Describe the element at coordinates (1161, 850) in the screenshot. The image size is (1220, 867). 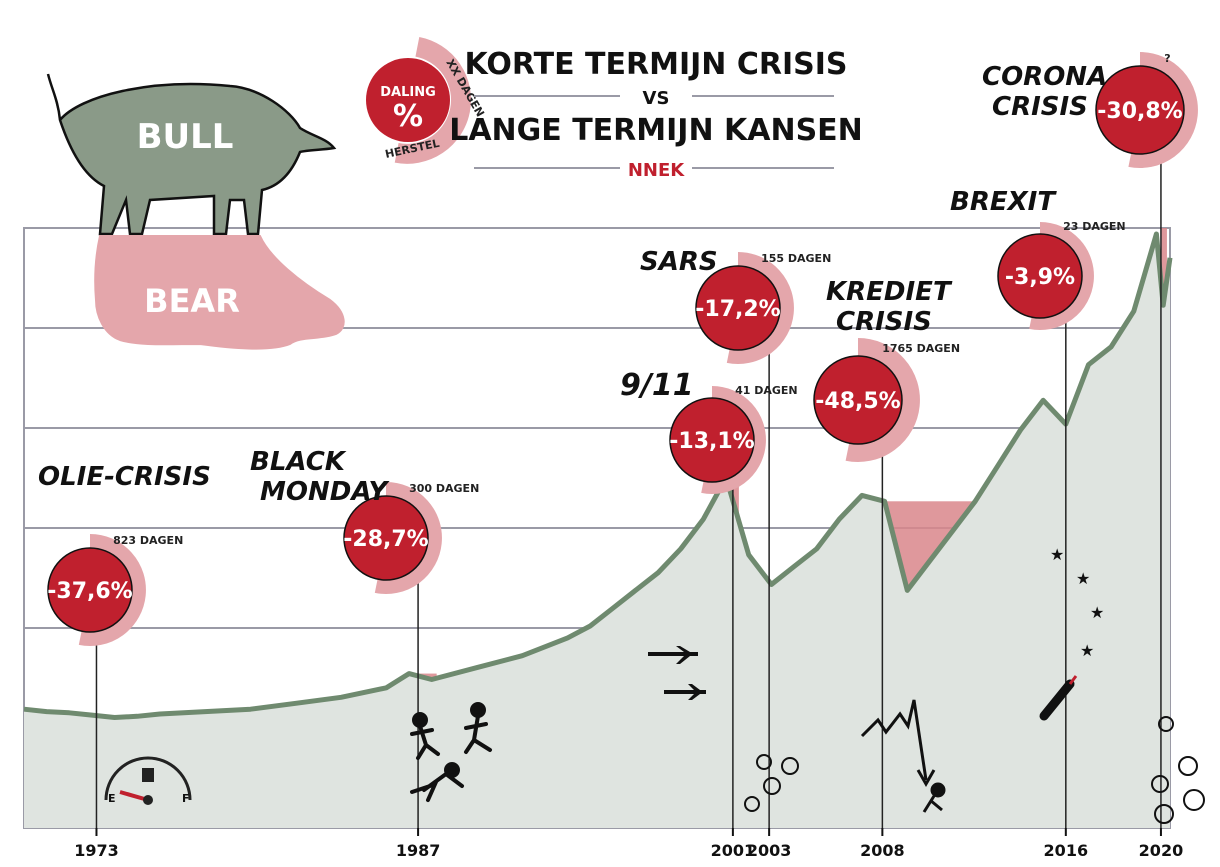
I see `x-tick-label: 2020` at that location.